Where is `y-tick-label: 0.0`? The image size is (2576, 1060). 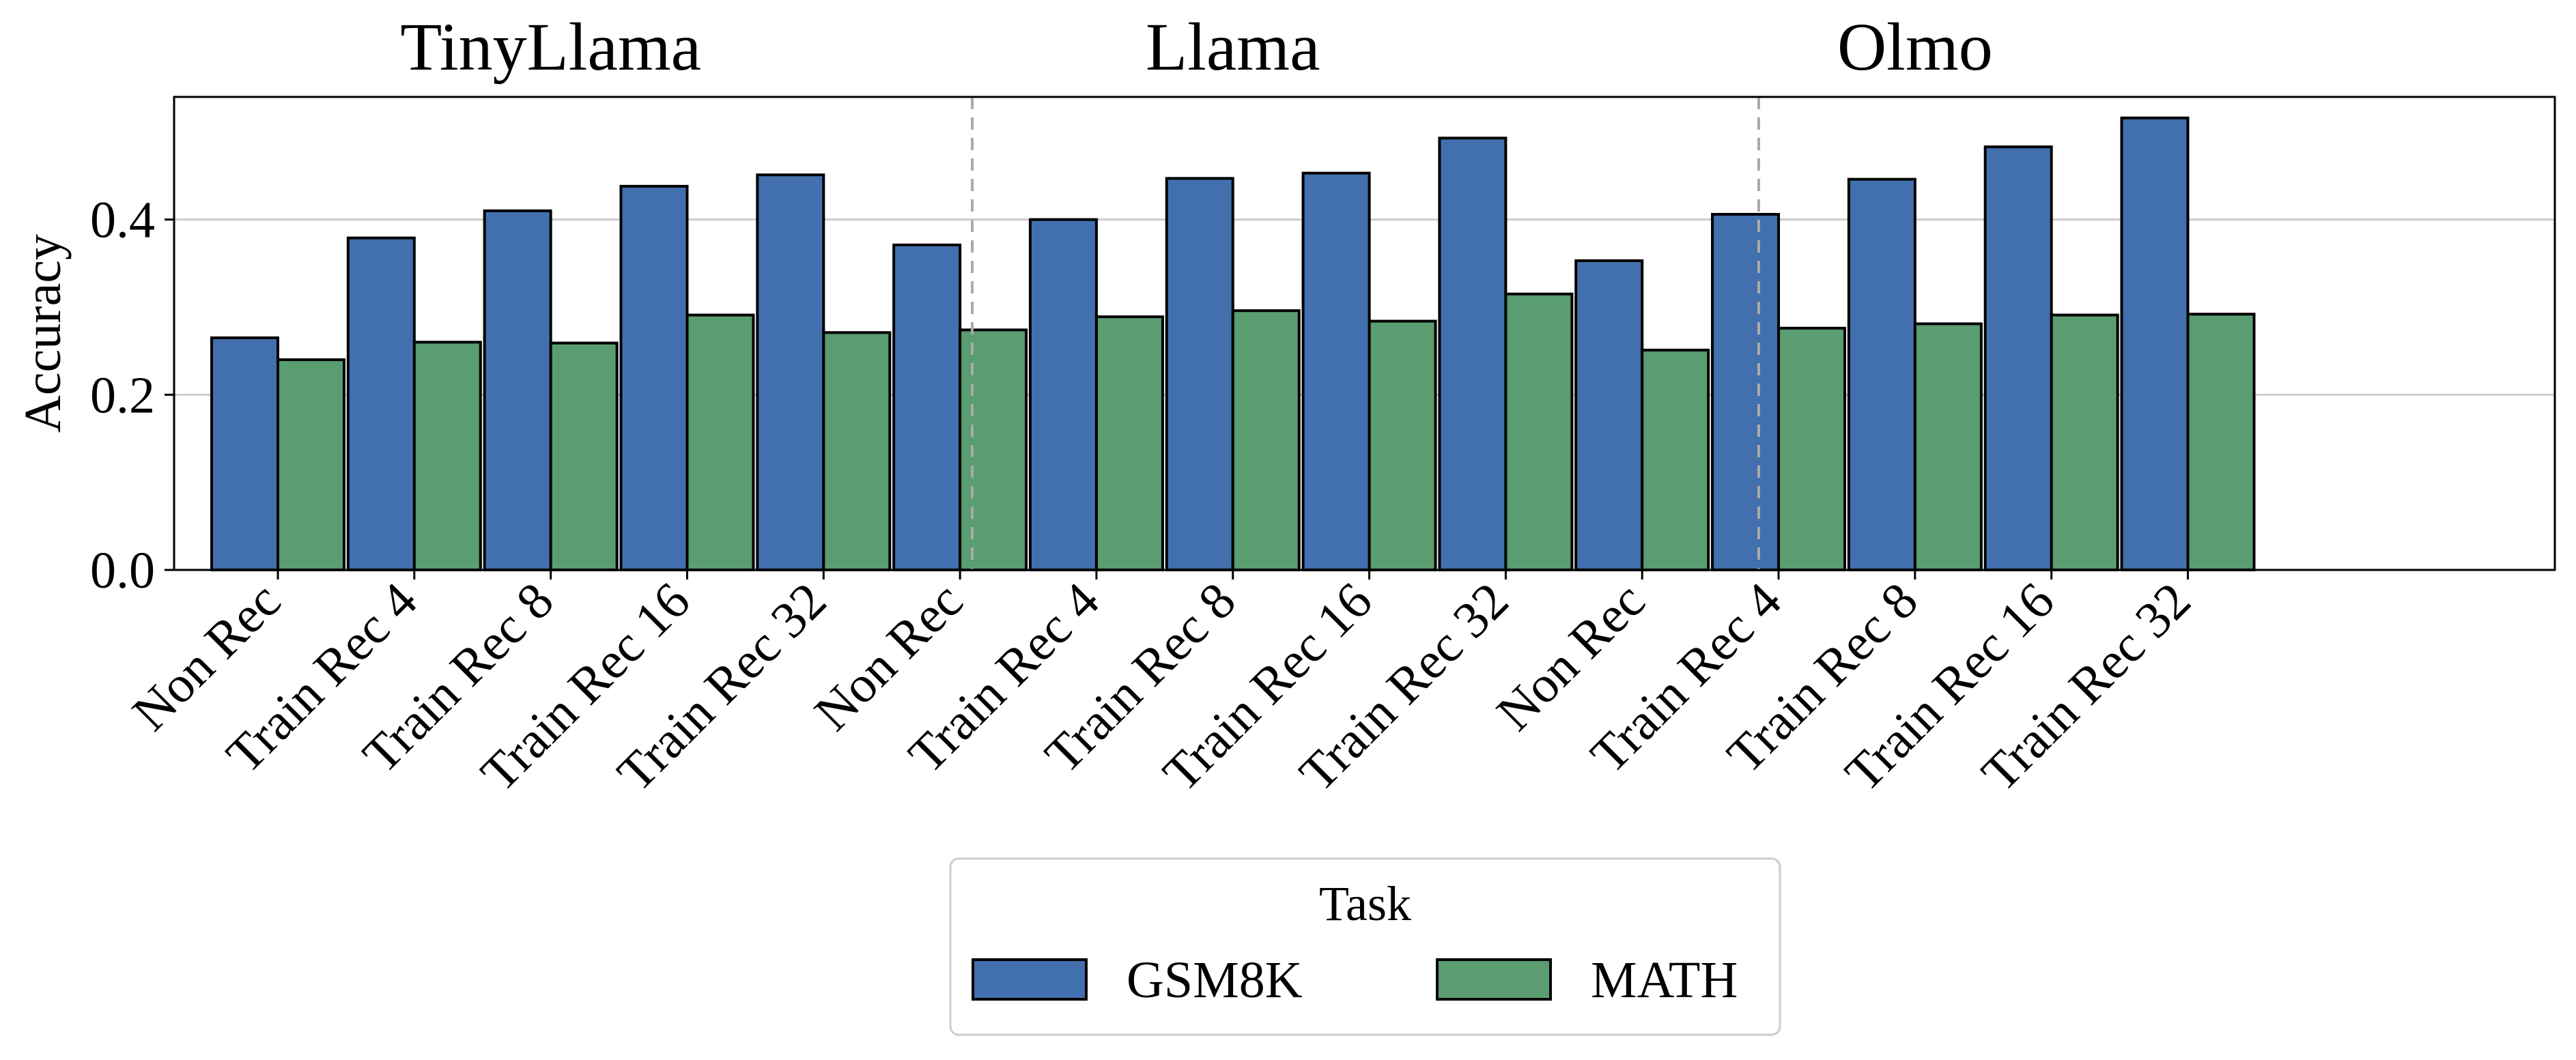 y-tick-label: 0.0 is located at coordinates (123, 571).